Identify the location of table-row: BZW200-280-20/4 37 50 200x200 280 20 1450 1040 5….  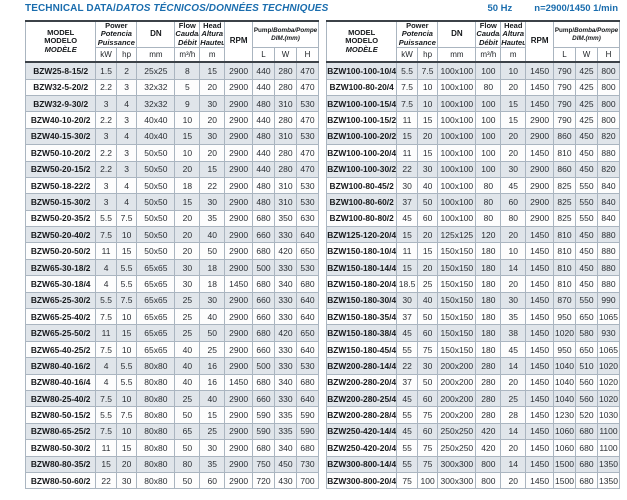
(473, 382).